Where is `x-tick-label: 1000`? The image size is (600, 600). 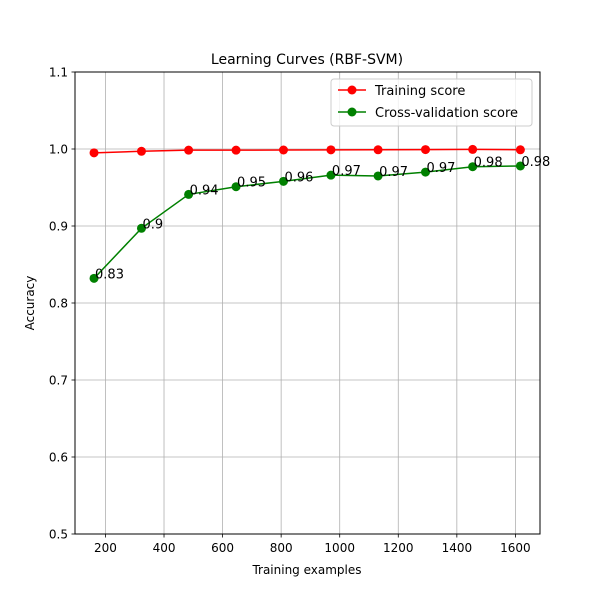 x-tick-label: 1000 is located at coordinates (339, 548).